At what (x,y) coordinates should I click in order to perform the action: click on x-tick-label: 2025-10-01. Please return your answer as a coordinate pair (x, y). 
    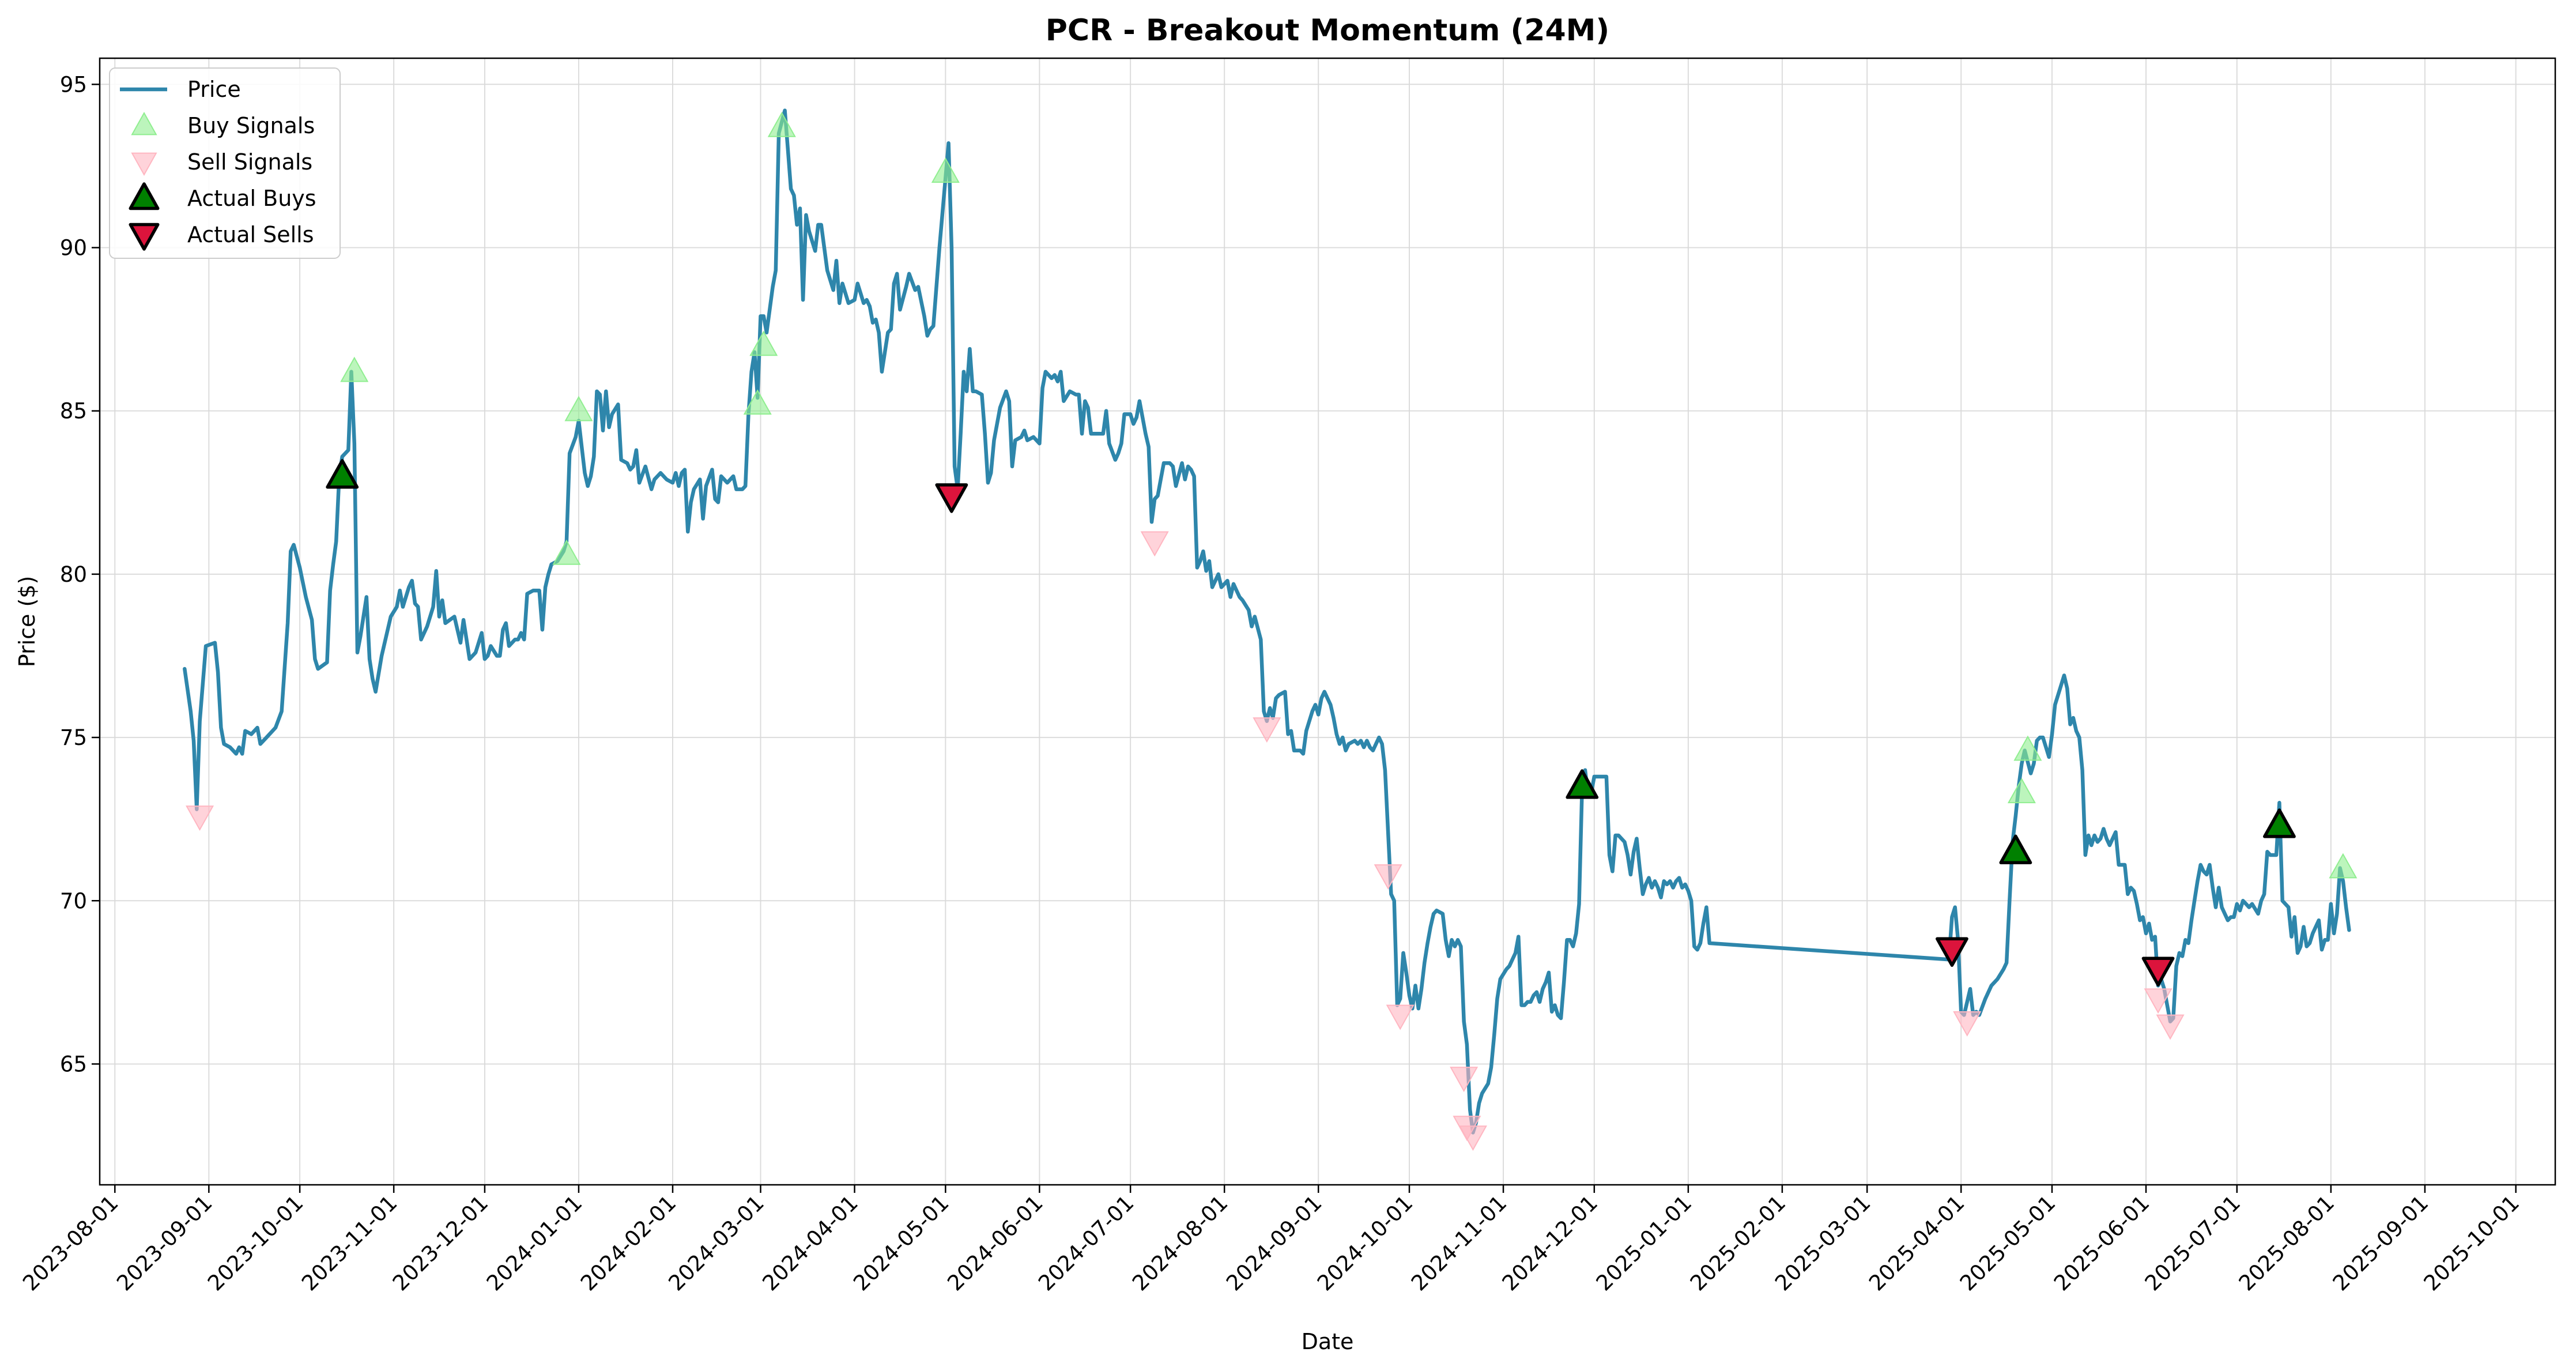
    Looking at the image, I should click on (2471, 1243).